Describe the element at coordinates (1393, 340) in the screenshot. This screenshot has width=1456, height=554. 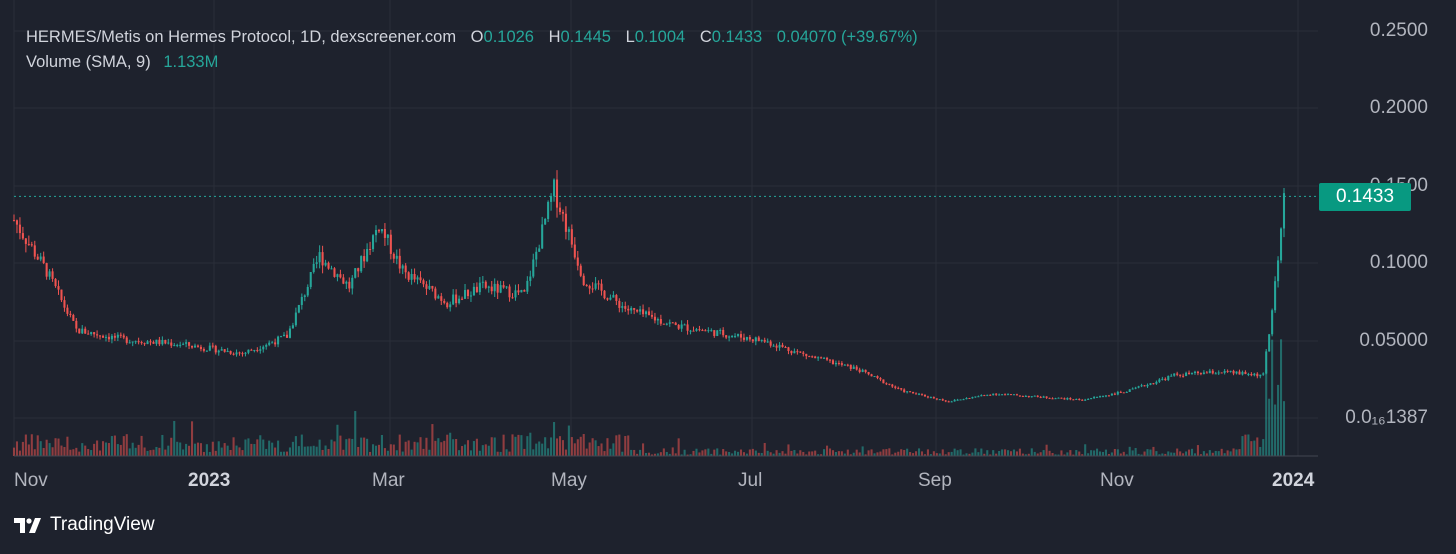
I see `y-tick-label: 0.05000` at that location.